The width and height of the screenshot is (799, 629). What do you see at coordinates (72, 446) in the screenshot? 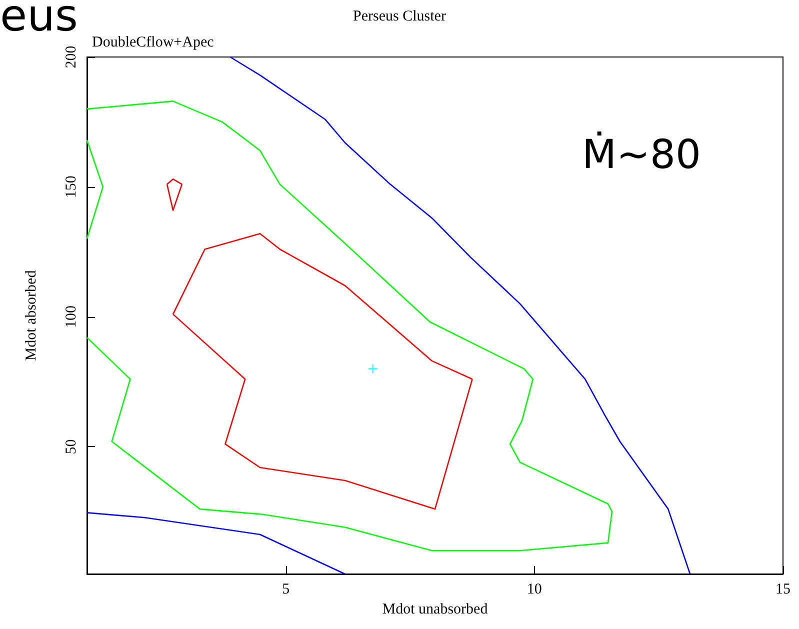
I see `y-tick-label: 50` at bounding box center [72, 446].